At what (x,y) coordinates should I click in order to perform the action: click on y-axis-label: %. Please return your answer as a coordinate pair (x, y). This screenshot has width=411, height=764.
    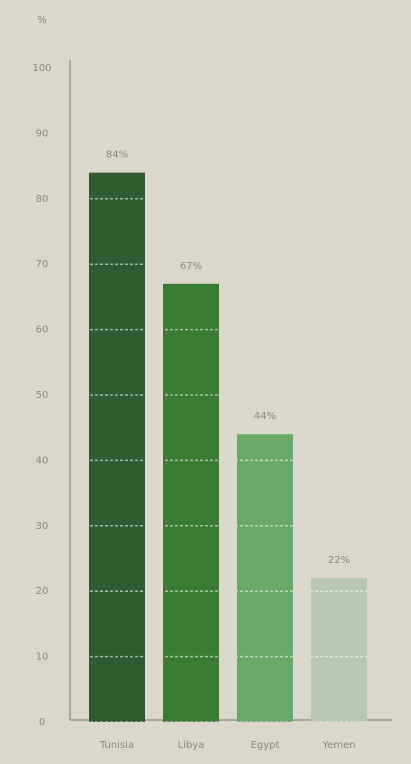
    Looking at the image, I should click on (42, 20).